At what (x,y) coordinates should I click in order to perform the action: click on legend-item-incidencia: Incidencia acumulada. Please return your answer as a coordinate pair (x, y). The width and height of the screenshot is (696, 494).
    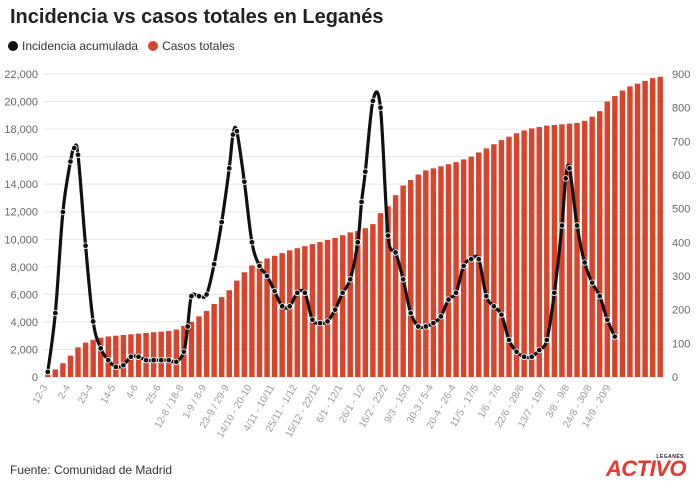
    Looking at the image, I should click on (73, 46).